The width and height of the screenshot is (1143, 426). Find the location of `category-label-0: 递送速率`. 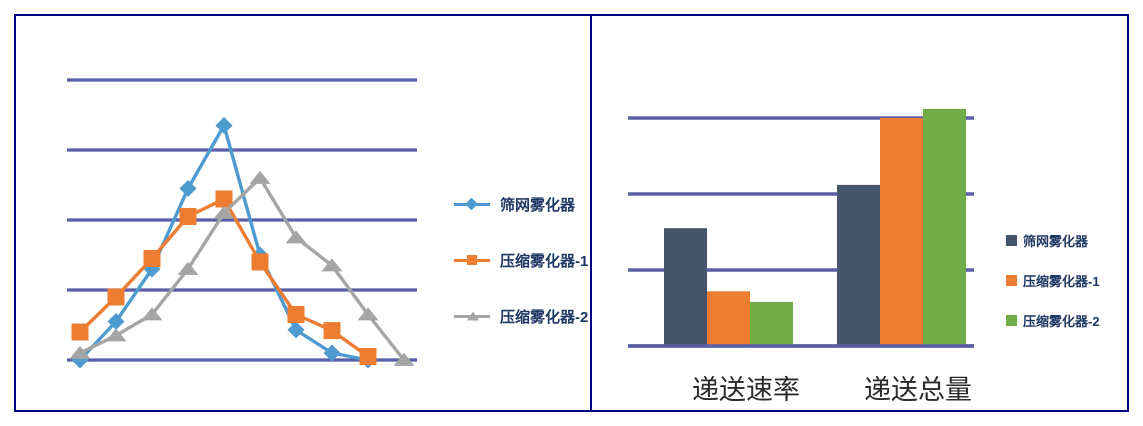

category-label-0: 递送速率 is located at coordinates (746, 390).